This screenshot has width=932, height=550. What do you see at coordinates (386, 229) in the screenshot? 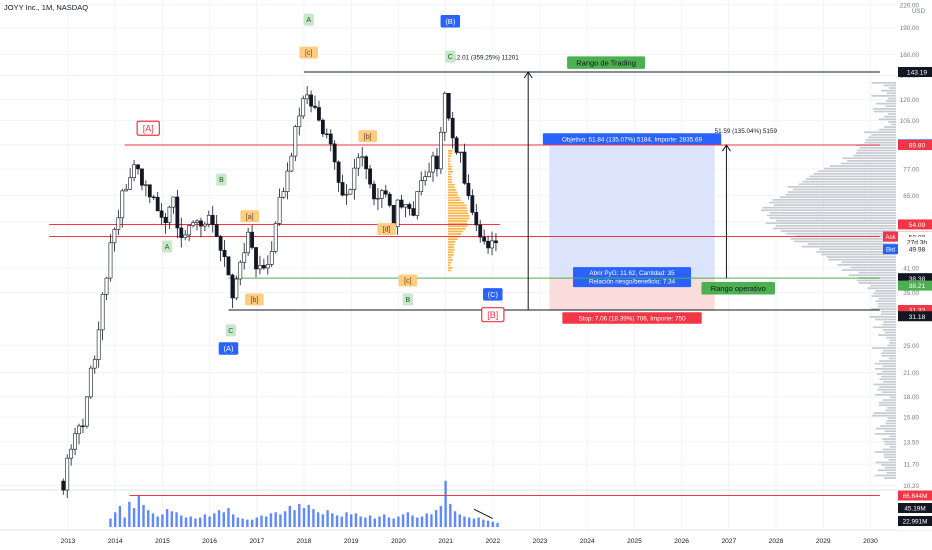
I see `wave-label: [d]` at bounding box center [386, 229].